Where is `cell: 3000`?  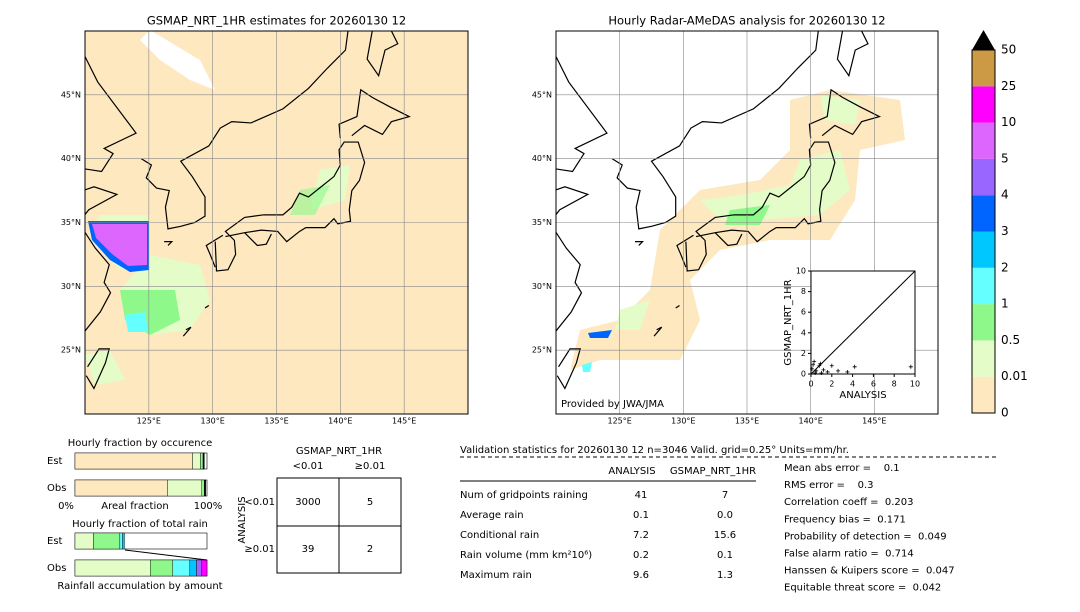
cell: 3000 is located at coordinates (307, 502).